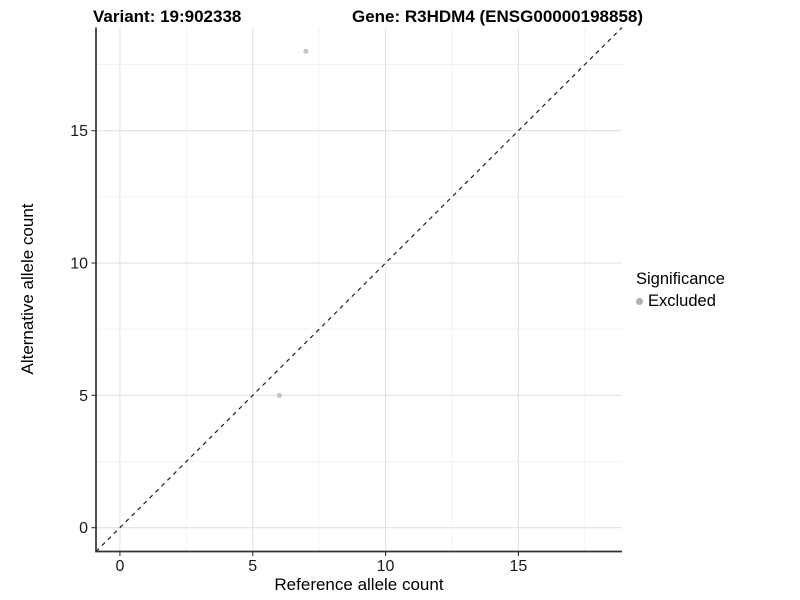 The height and width of the screenshot is (600, 800). Describe the element at coordinates (680, 290) in the screenshot. I see `legend: Significance Excluded` at that location.